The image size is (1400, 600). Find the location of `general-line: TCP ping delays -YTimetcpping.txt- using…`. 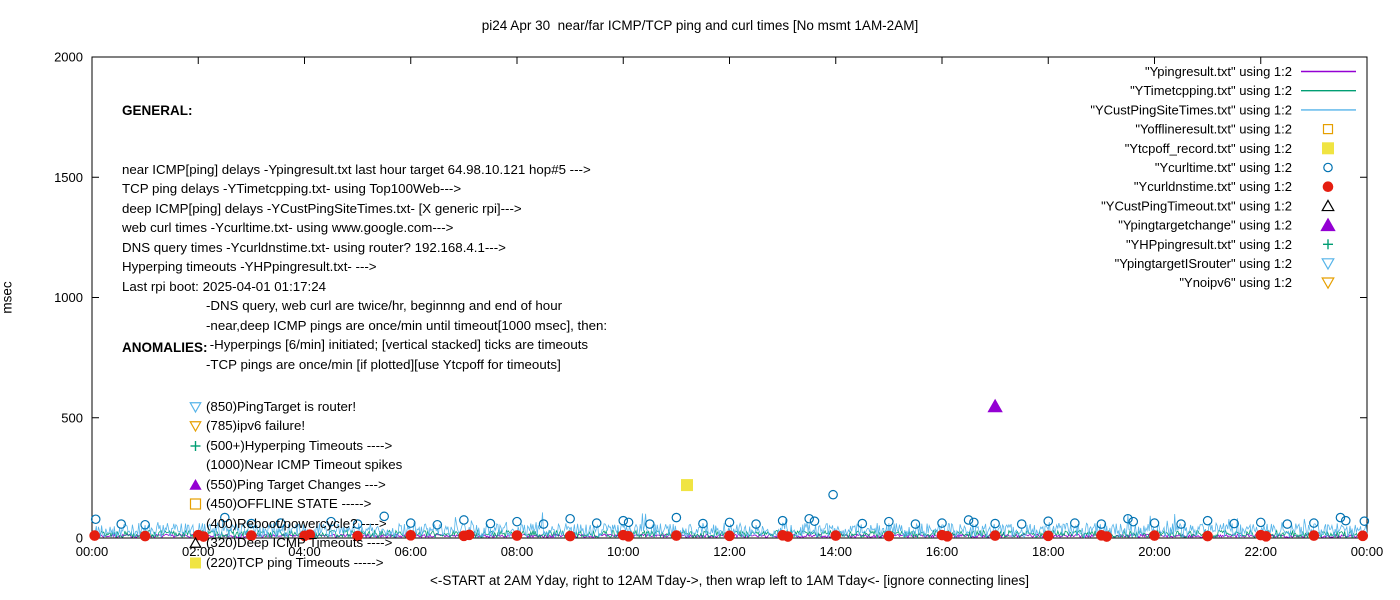

general-line: TCP ping delays -YTimetcpping.txt- using… is located at coordinates (292, 188).